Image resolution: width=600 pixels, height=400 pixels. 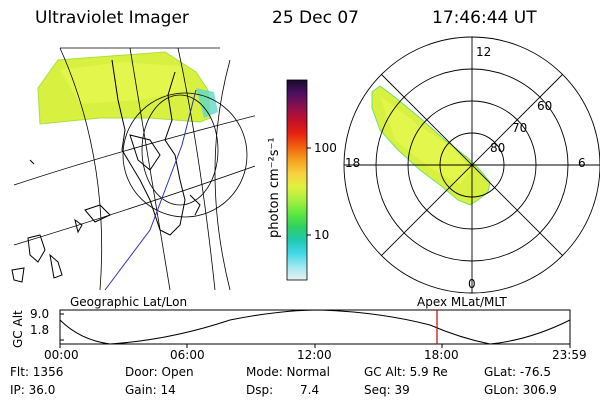 What do you see at coordinates (406, 372) in the screenshot?
I see `gc-alt-value: GC Alt: 5.9 Re` at bounding box center [406, 372].